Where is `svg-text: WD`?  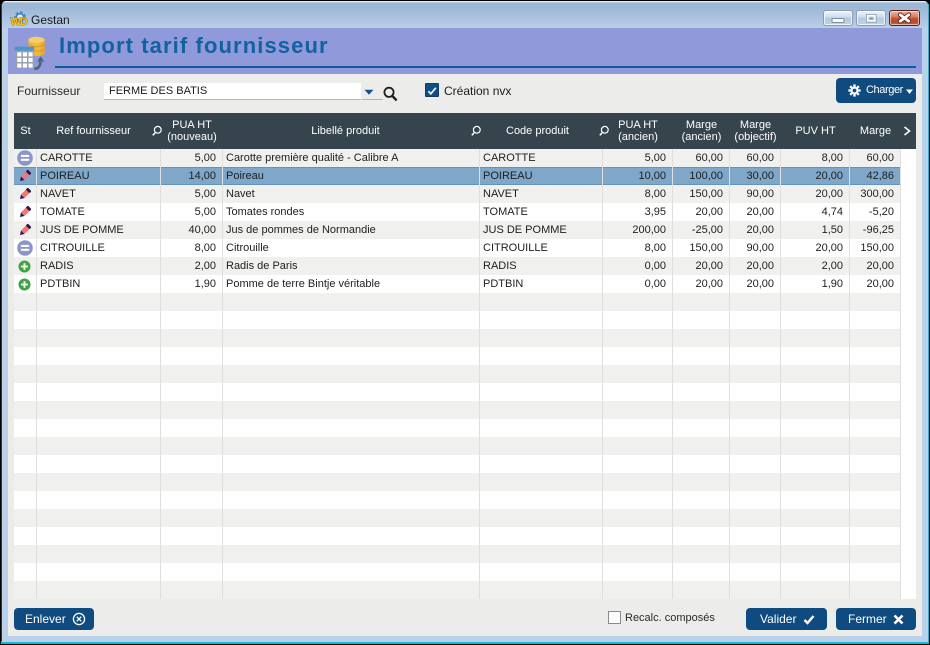 svg-text: WD is located at coordinates (18, 21).